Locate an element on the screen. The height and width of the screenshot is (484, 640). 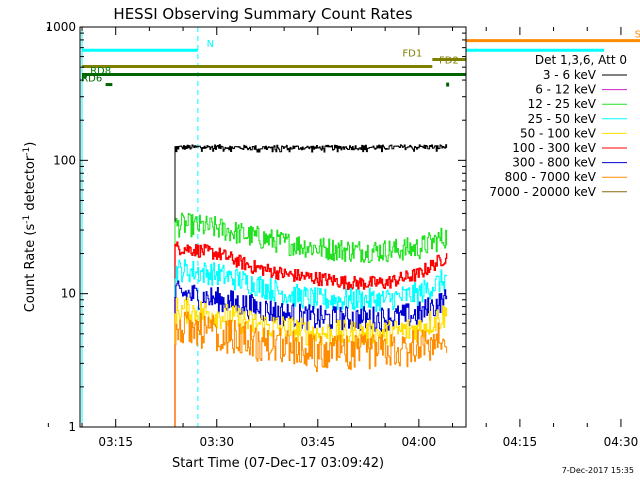
y-axis-label-end: ) is located at coordinates (30, 144).